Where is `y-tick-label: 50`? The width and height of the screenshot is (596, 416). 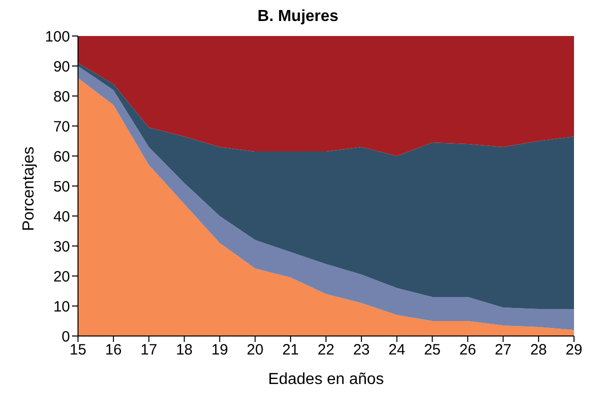 y-tick-label: 50 is located at coordinates (61, 187).